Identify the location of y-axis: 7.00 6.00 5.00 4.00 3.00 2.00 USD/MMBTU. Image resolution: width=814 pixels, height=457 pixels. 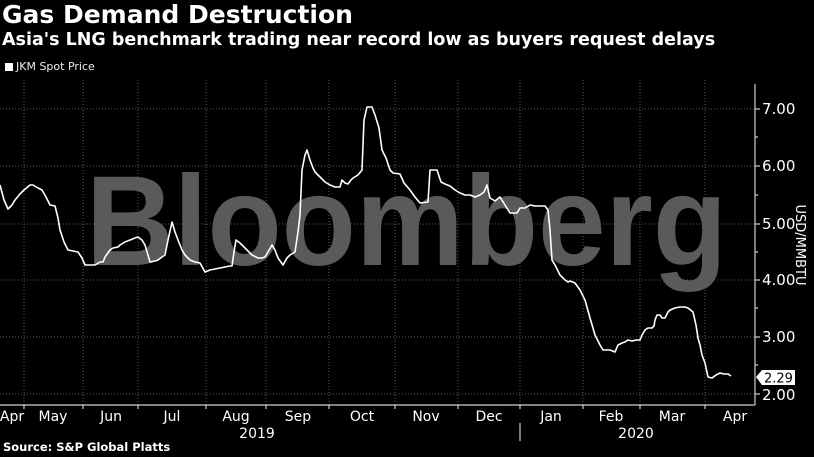
(780, 244).